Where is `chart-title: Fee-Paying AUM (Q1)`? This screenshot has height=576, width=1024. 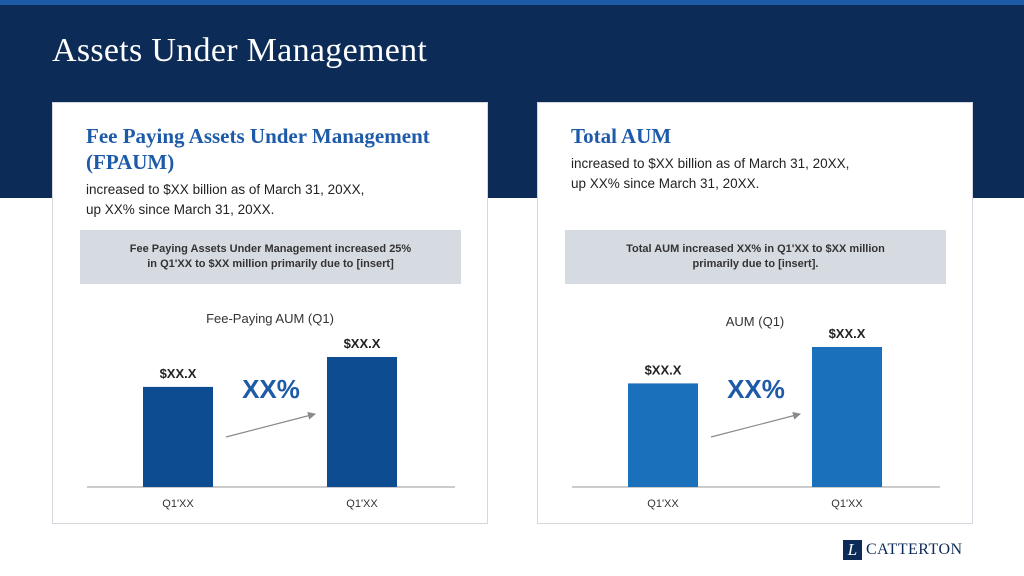
chart-title: Fee-Paying AUM (Q1) is located at coordinates (270, 318).